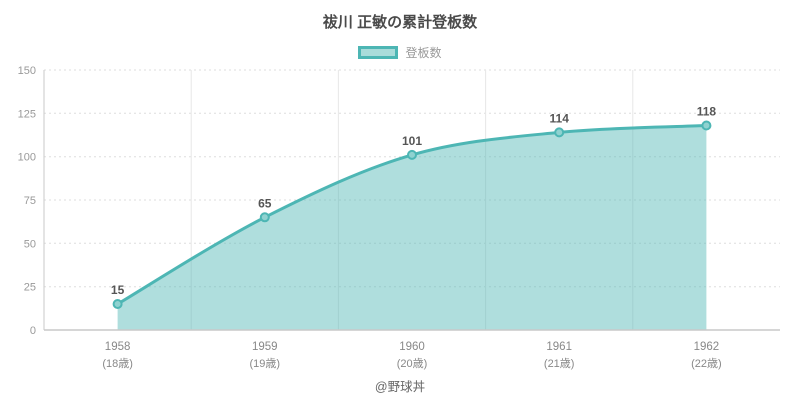 The width and height of the screenshot is (800, 400). What do you see at coordinates (30, 201) in the screenshot?
I see `y-tick-label: 75` at bounding box center [30, 201].